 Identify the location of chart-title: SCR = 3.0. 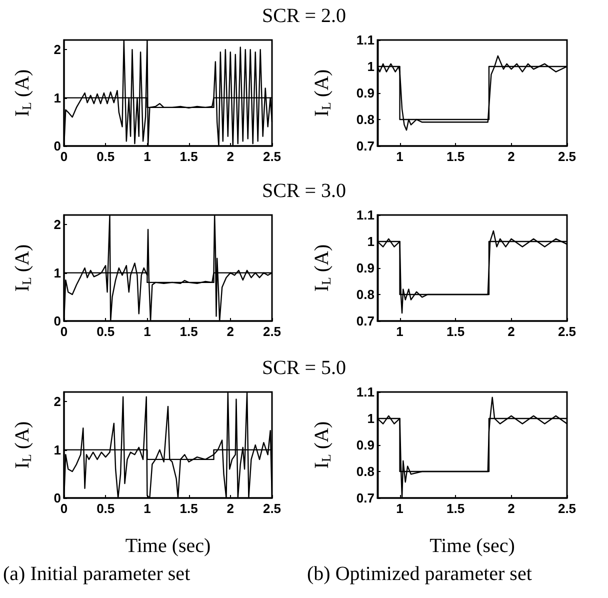
(304, 191).